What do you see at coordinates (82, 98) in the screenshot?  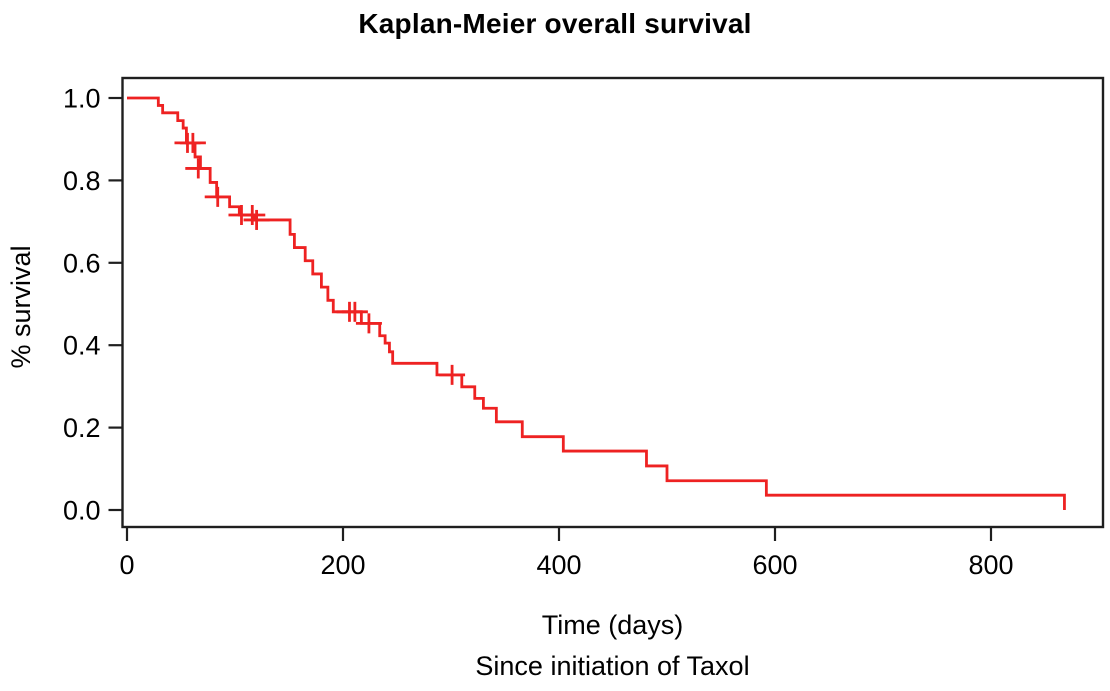 I see `y-tick-label: 1.0` at bounding box center [82, 98].